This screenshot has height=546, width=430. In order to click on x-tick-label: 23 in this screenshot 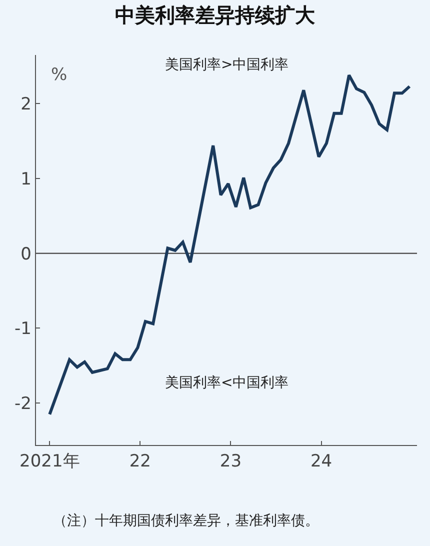, I will do `click(231, 462)`.